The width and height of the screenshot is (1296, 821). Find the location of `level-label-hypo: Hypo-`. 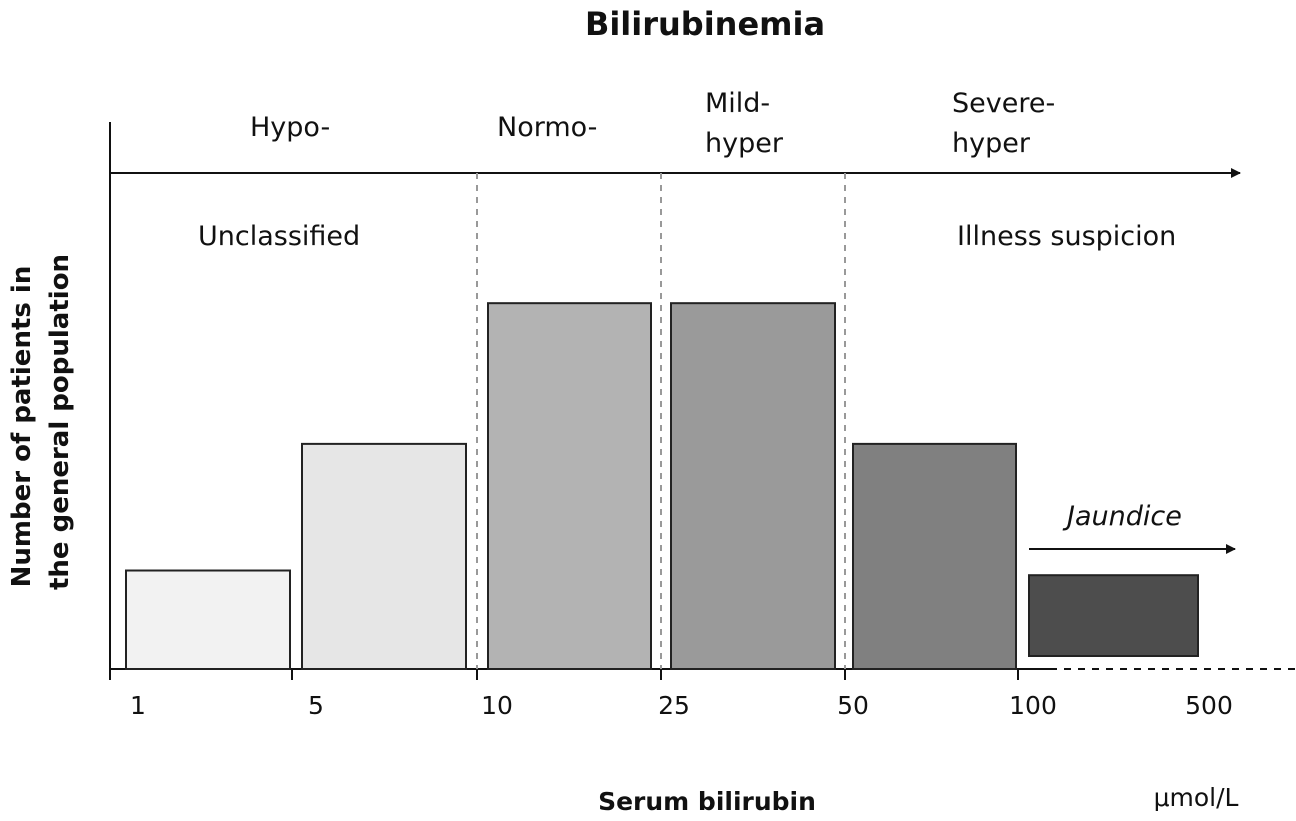

level-label-hypo: Hypo- is located at coordinates (290, 127).